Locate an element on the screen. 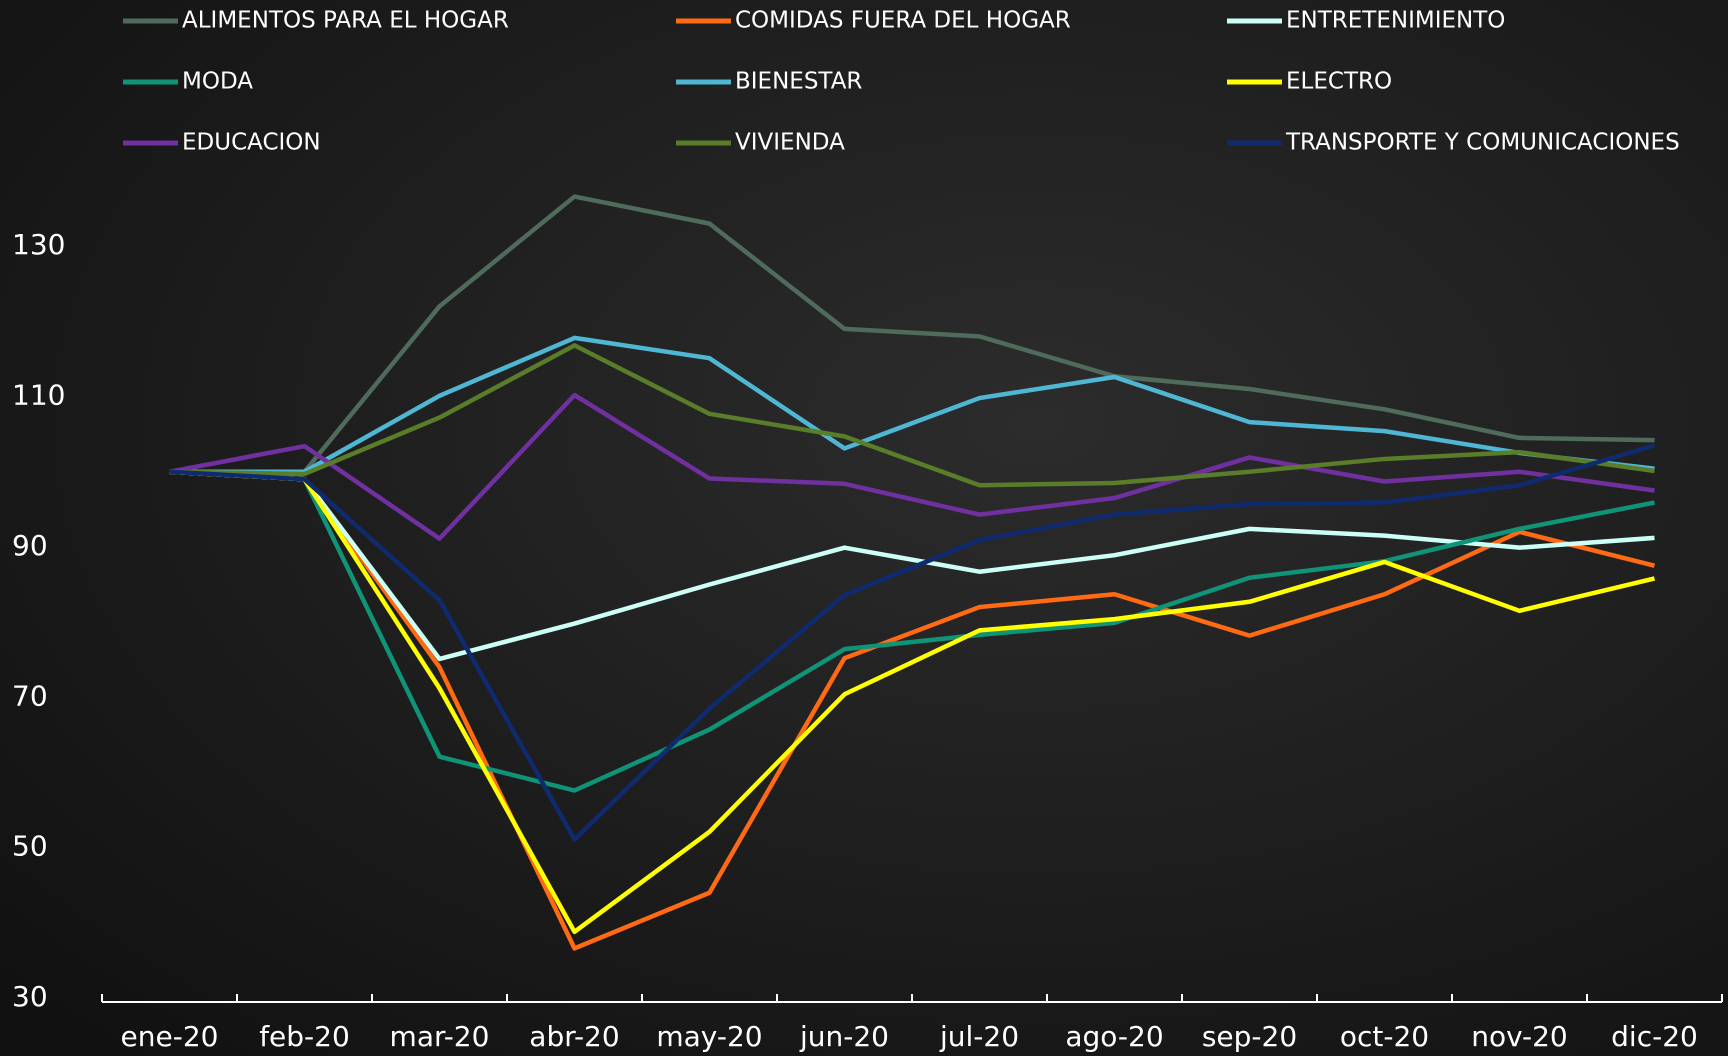 The width and height of the screenshot is (1728, 1056). x-tick-label: nov-20 is located at coordinates (1519, 1036).